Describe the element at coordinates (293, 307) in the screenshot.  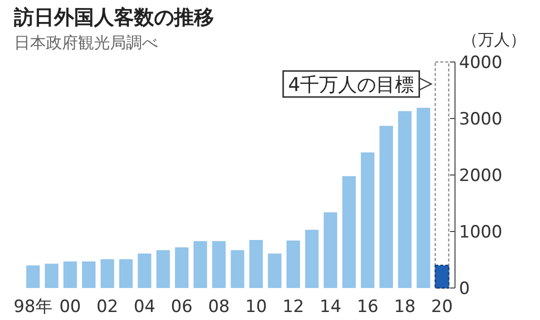
I see `x-tick-label: 12` at that location.